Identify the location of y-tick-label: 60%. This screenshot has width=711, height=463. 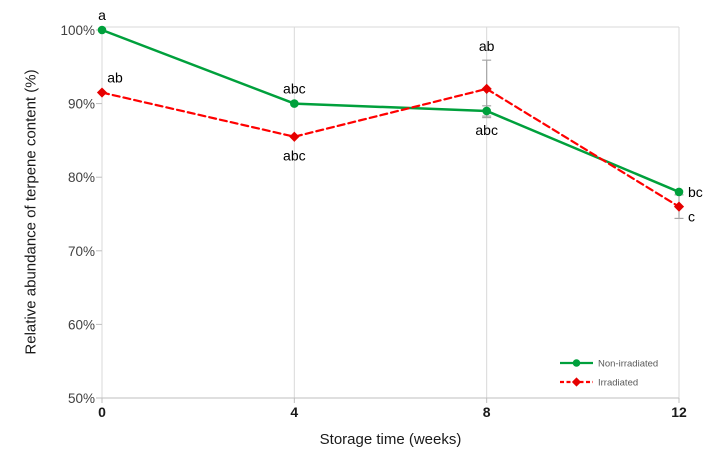
(81, 324).